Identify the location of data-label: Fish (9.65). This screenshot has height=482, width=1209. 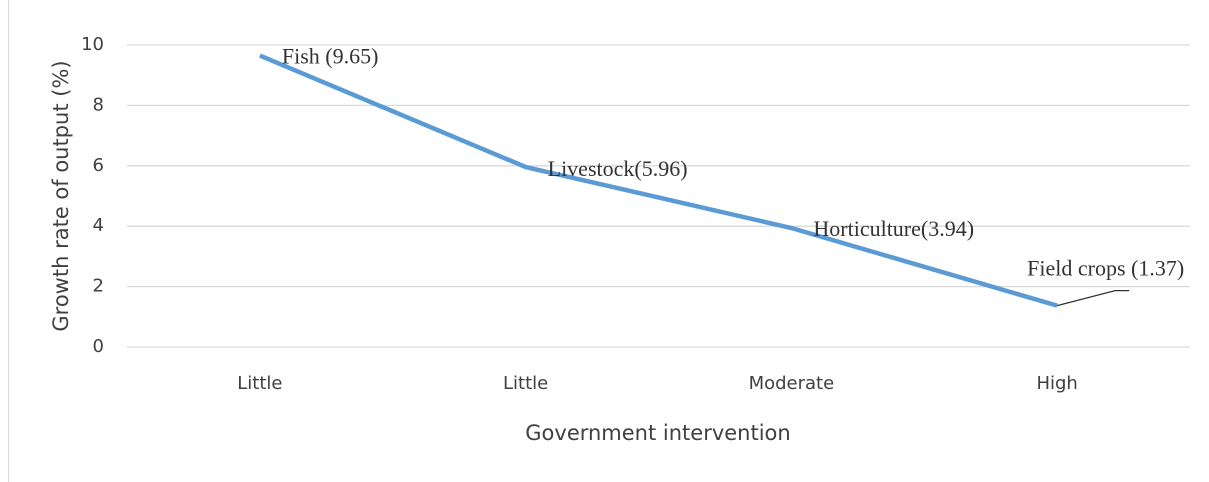
(330, 56).